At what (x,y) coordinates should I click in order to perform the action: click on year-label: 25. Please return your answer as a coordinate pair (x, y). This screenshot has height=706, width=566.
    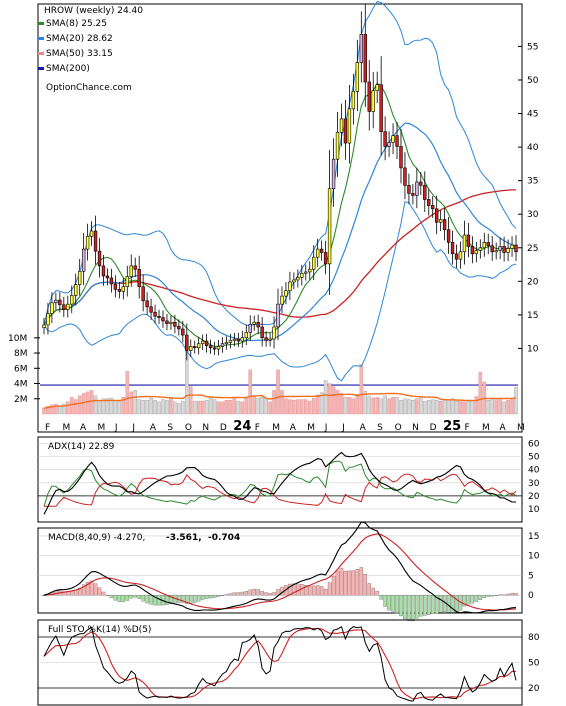
    Looking at the image, I should click on (452, 426).